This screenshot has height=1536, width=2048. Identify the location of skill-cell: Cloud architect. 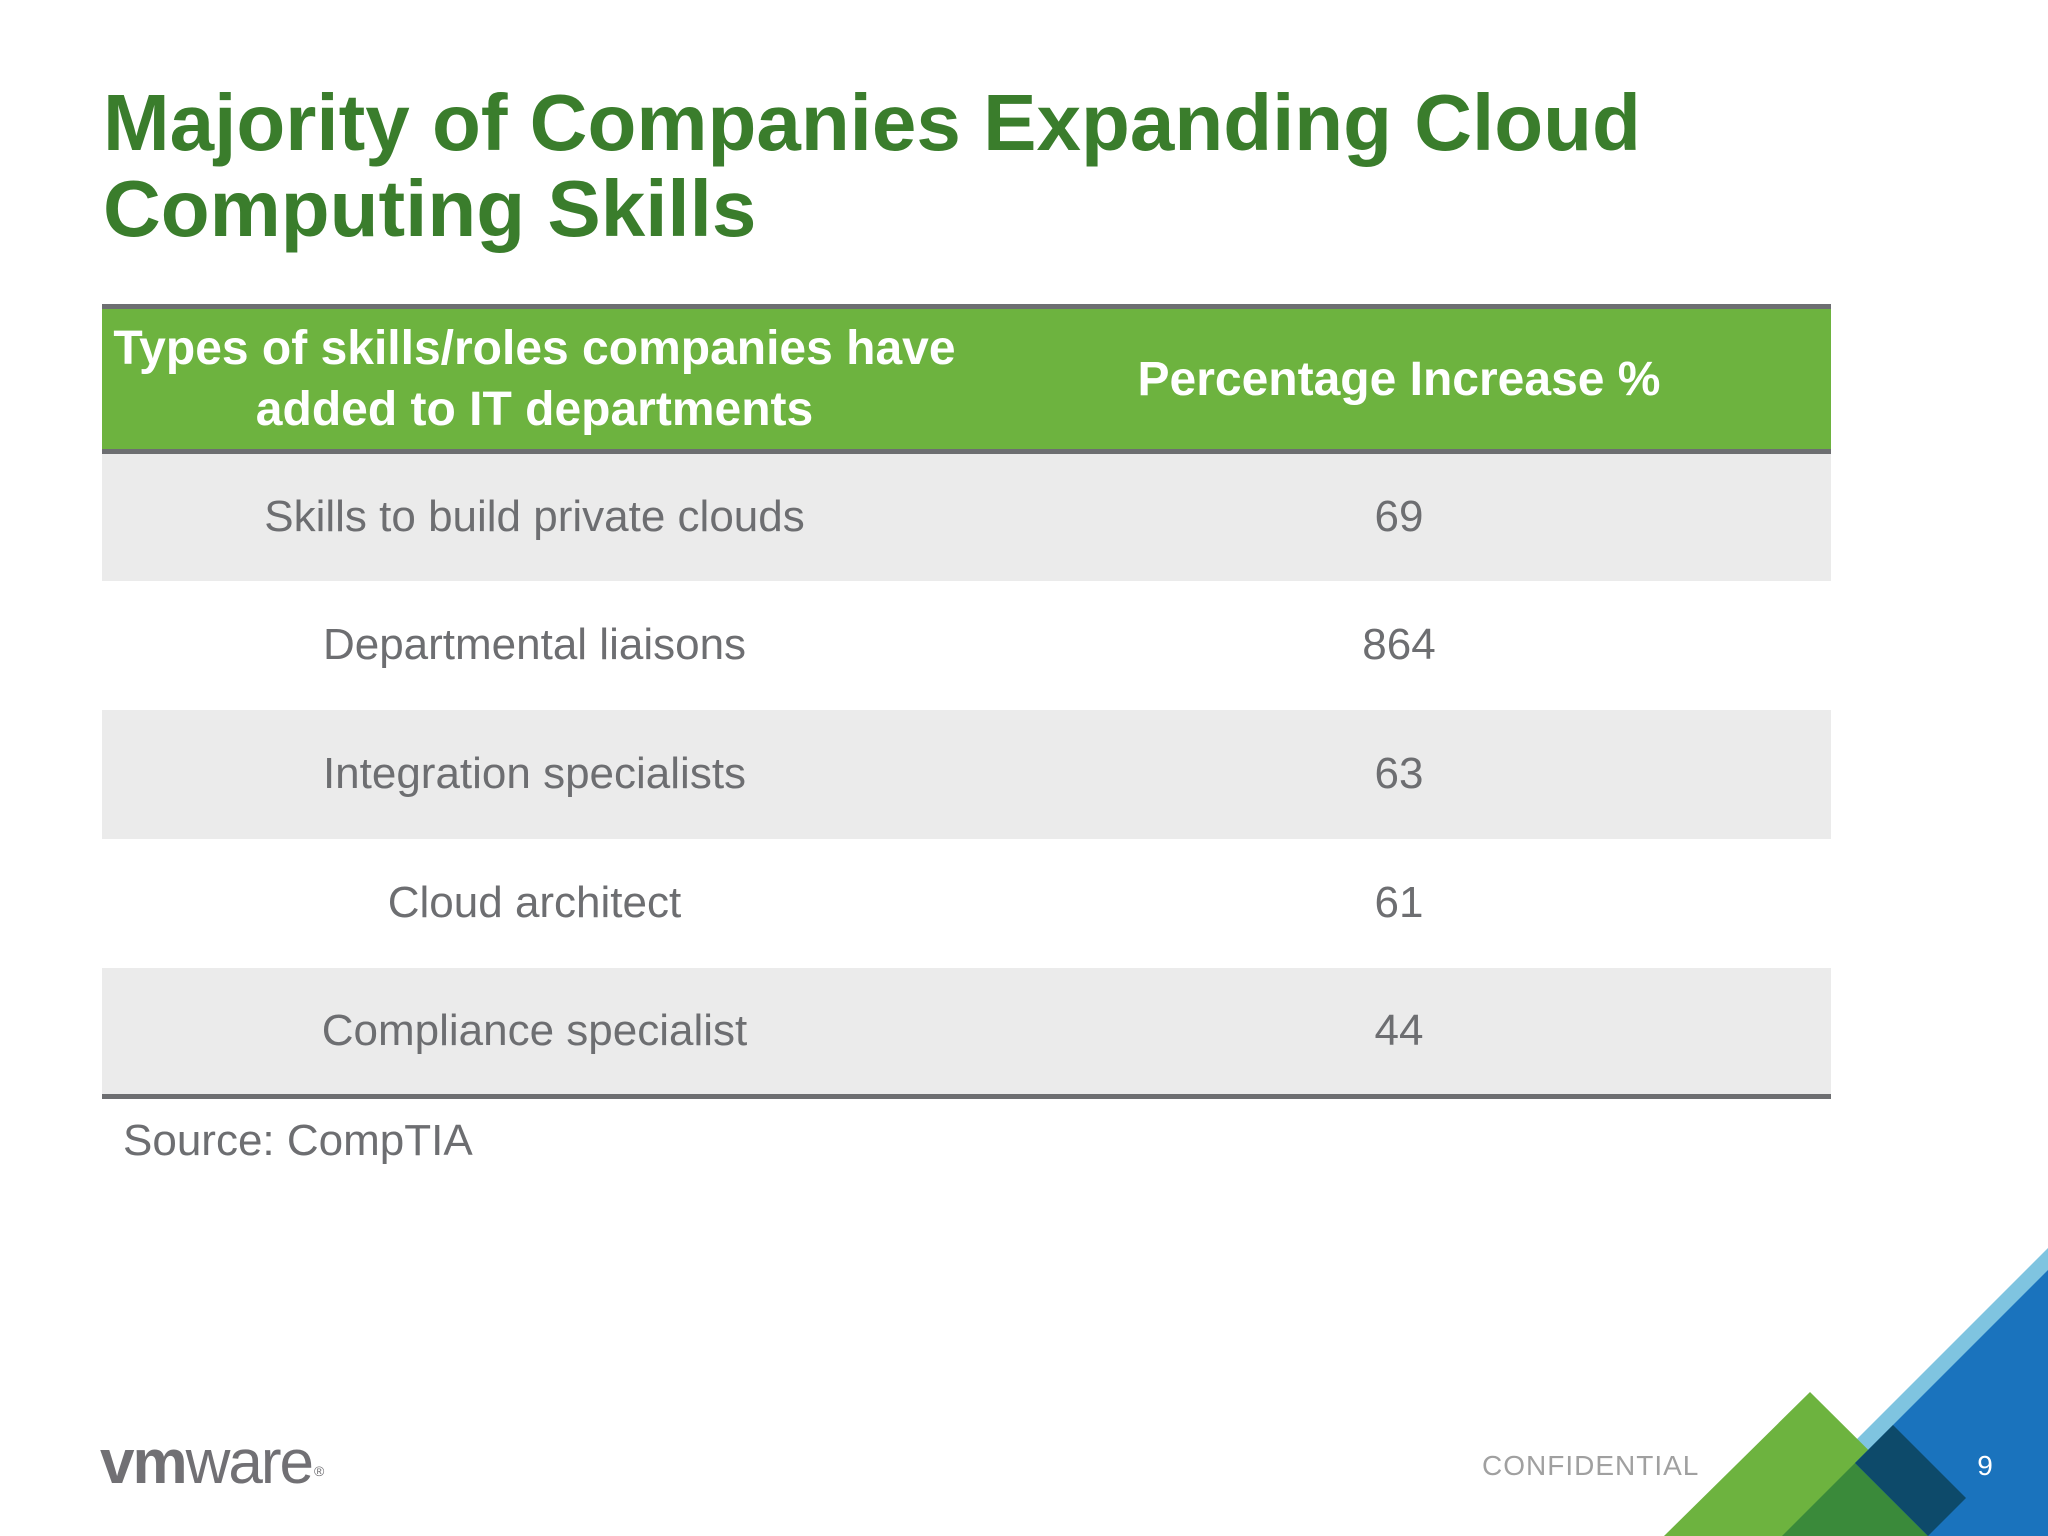
(534, 902).